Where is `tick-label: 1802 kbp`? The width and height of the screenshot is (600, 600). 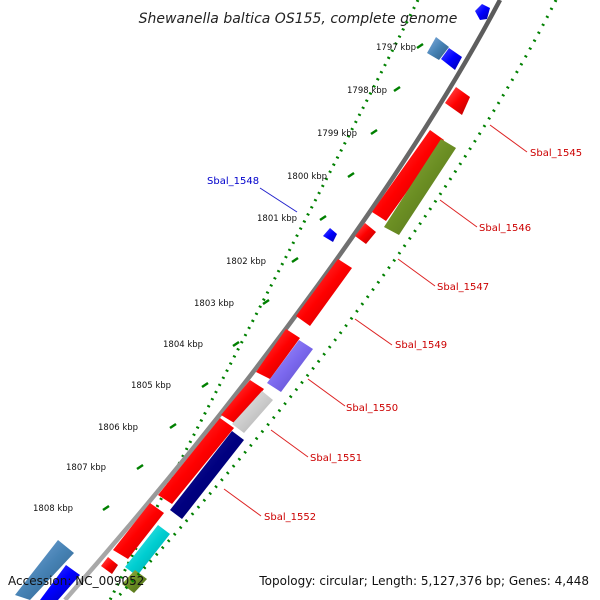
tick-label: 1802 kbp is located at coordinates (246, 262).